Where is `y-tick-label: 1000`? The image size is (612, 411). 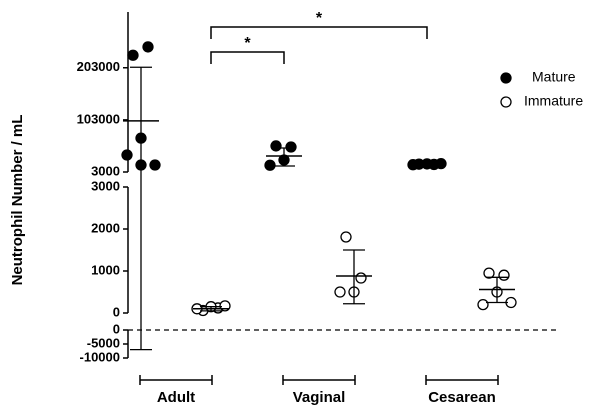 y-tick-label: 1000 is located at coordinates (105, 269).